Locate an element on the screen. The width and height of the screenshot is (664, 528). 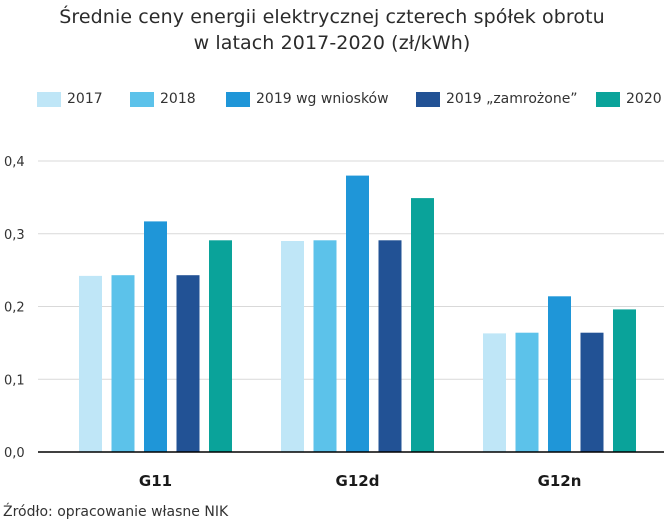
y-tick-label: 0,4 is located at coordinates (14, 162).